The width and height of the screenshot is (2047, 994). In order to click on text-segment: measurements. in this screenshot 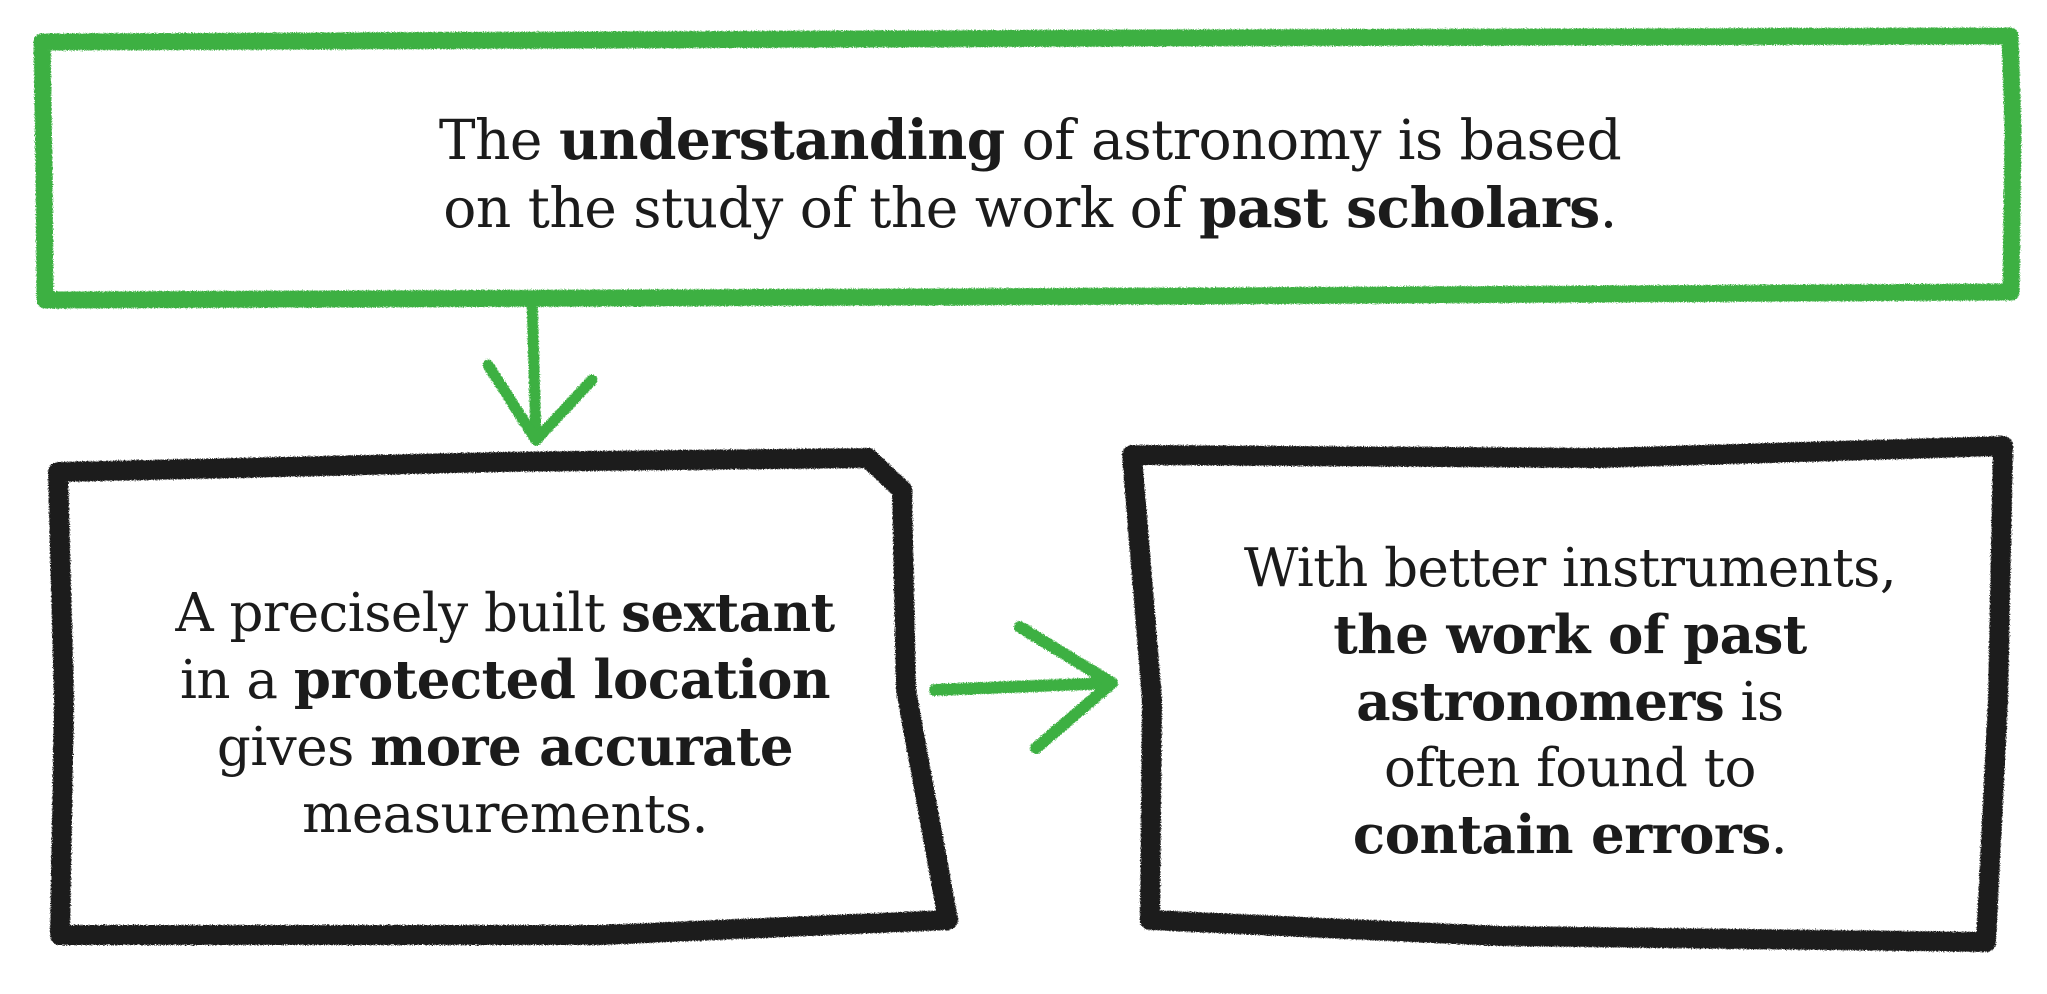, I will do `click(505, 814)`.